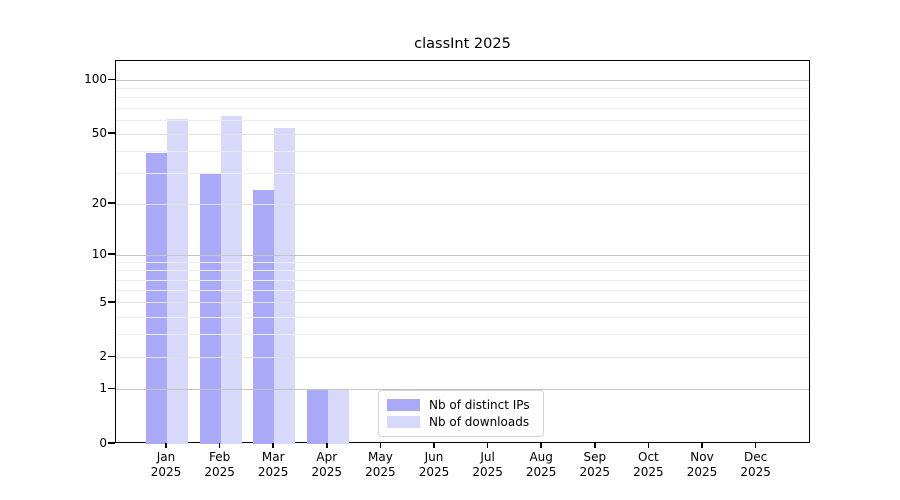 The width and height of the screenshot is (900, 500). I want to click on x-tick-label: May 2025, so click(380, 464).